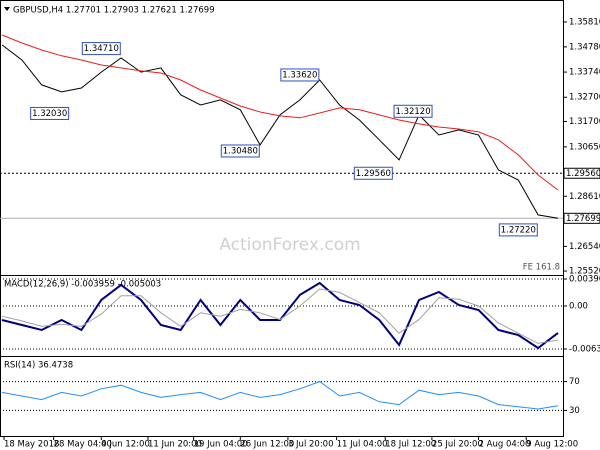 The height and width of the screenshot is (450, 600). What do you see at coordinates (457, 445) in the screenshot?
I see `x-tick-label: 25 Jul 20:00` at bounding box center [457, 445].